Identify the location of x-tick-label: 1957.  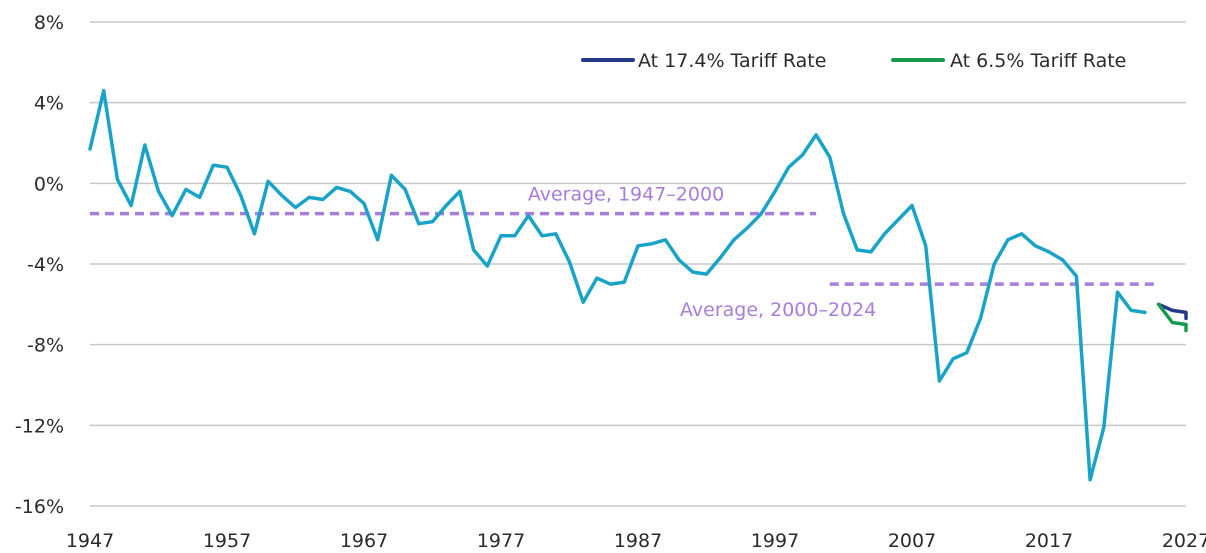
(227, 541).